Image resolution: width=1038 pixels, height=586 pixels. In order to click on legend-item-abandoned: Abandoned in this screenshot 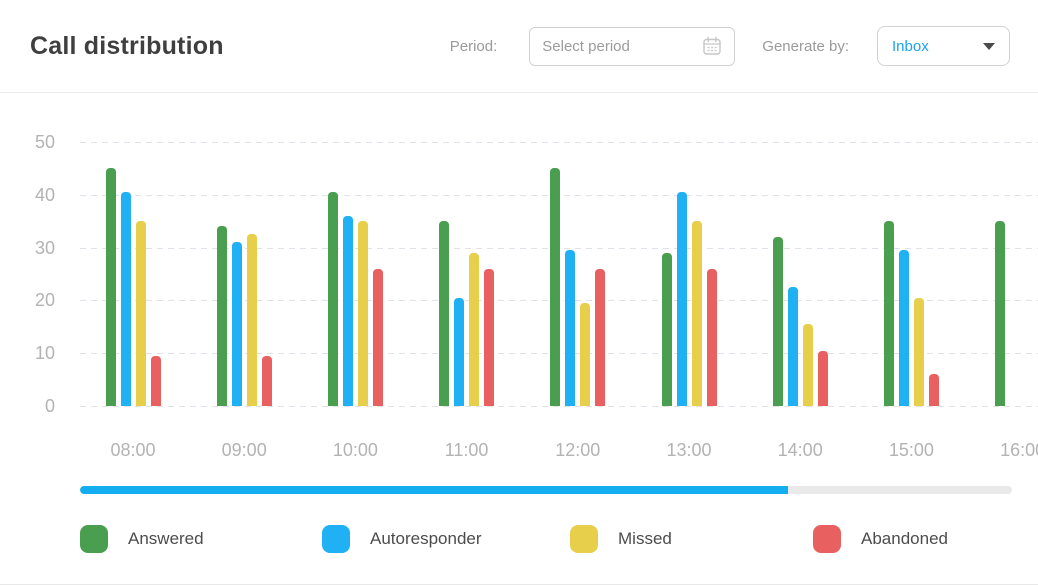, I will do `click(880, 539)`.